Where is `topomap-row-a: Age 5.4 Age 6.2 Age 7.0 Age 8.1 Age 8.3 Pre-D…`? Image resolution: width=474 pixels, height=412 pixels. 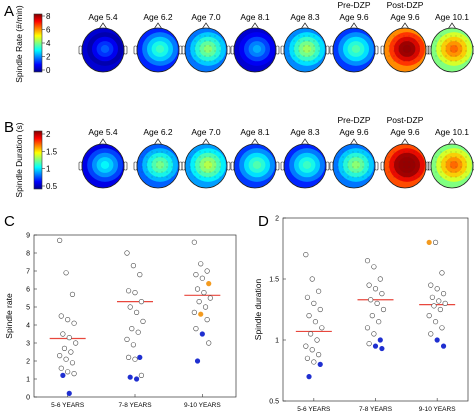 topomap-row-a: Age 5.4 Age 6.2 Age 7.0 Age 8.1 Age 8.3 Pre-D… is located at coordinates (276, 36).